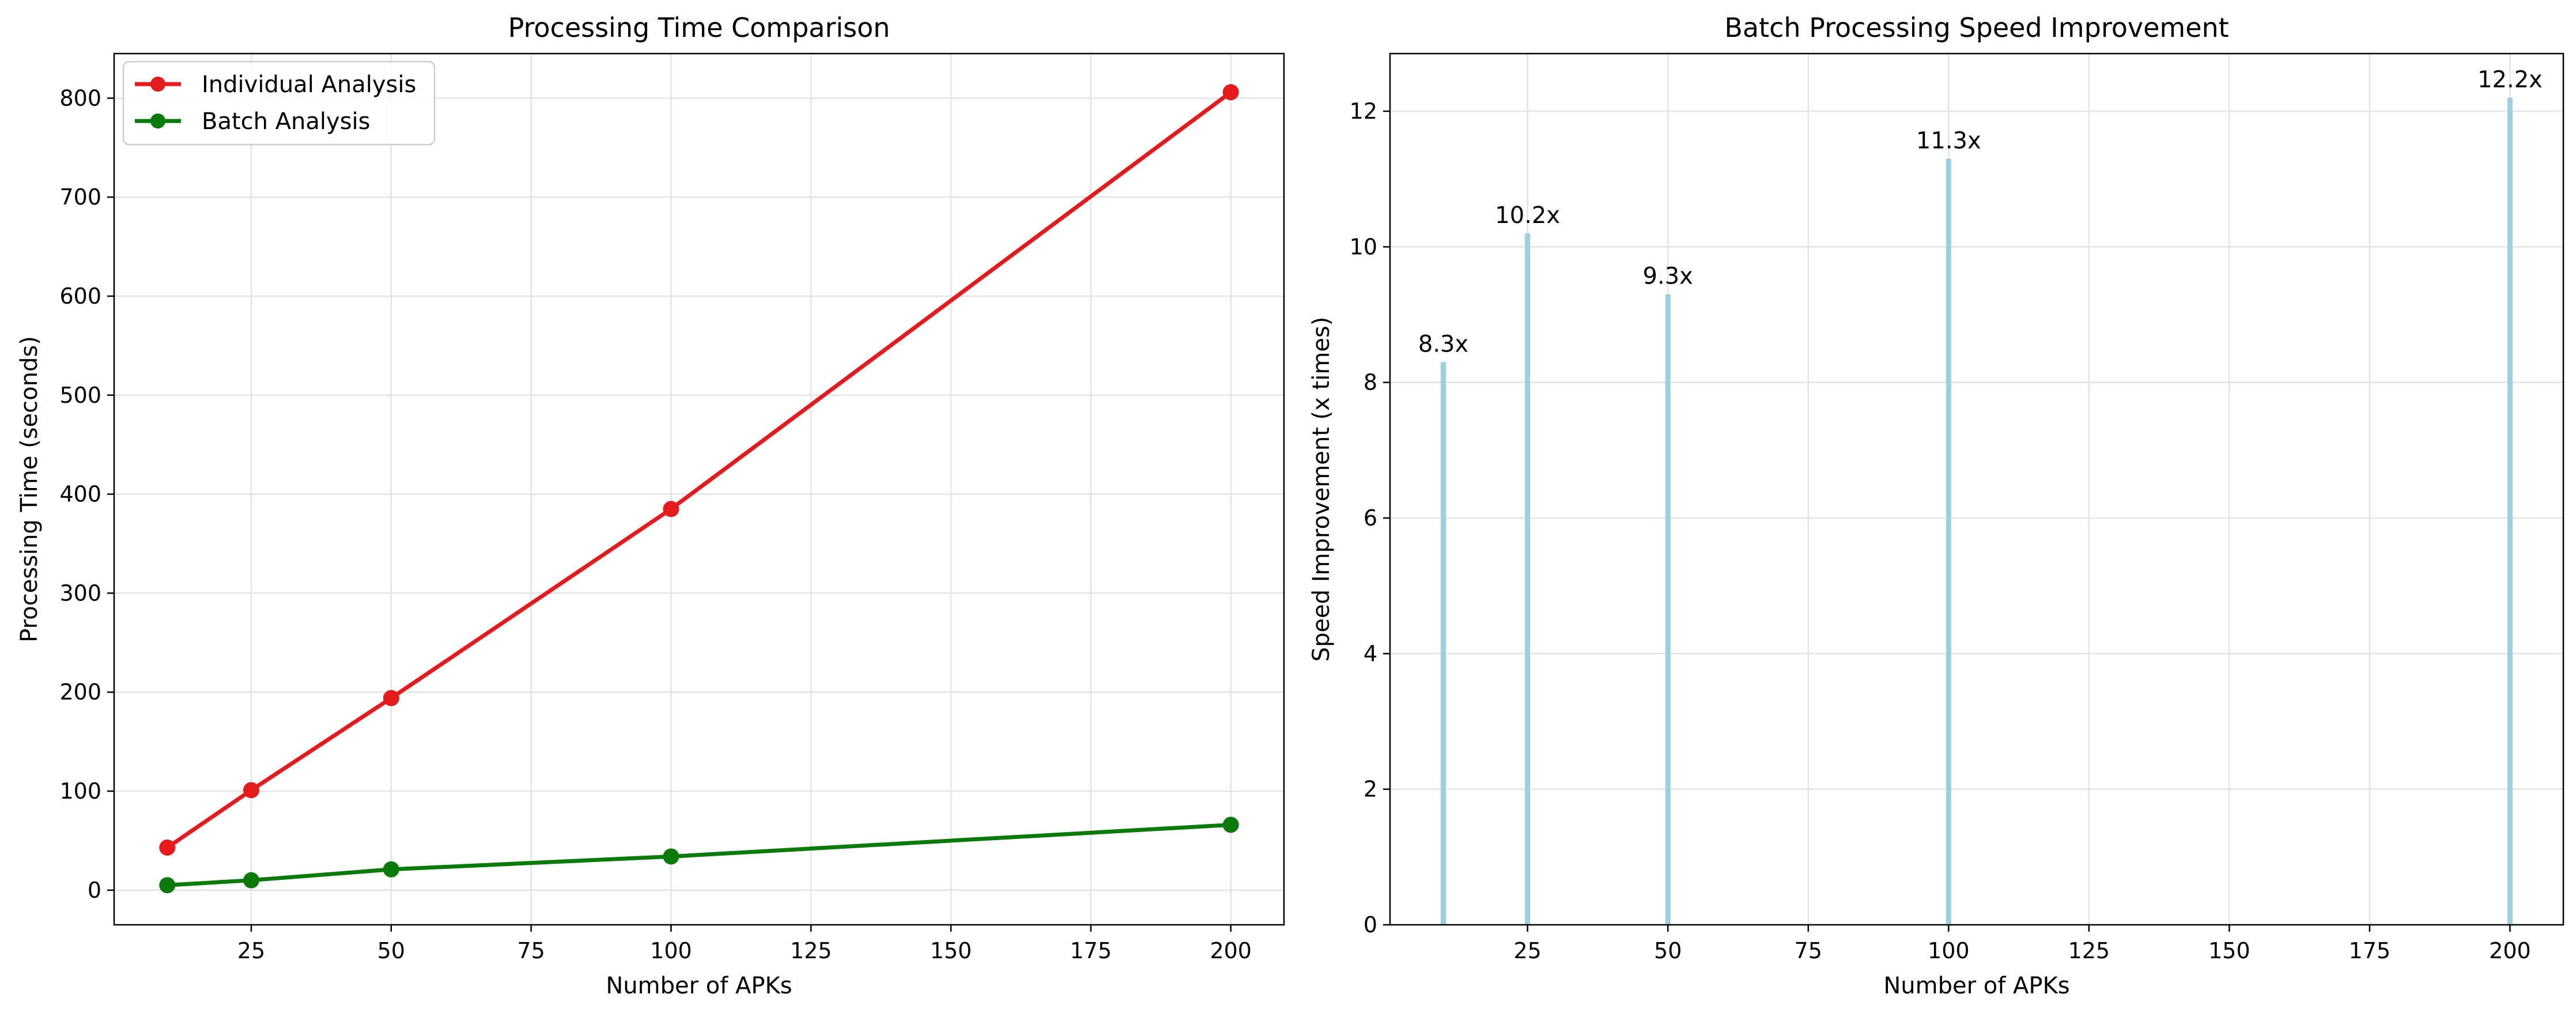 The image size is (2576, 1017). What do you see at coordinates (80, 197) in the screenshot?
I see `y-tick-label: 700` at bounding box center [80, 197].